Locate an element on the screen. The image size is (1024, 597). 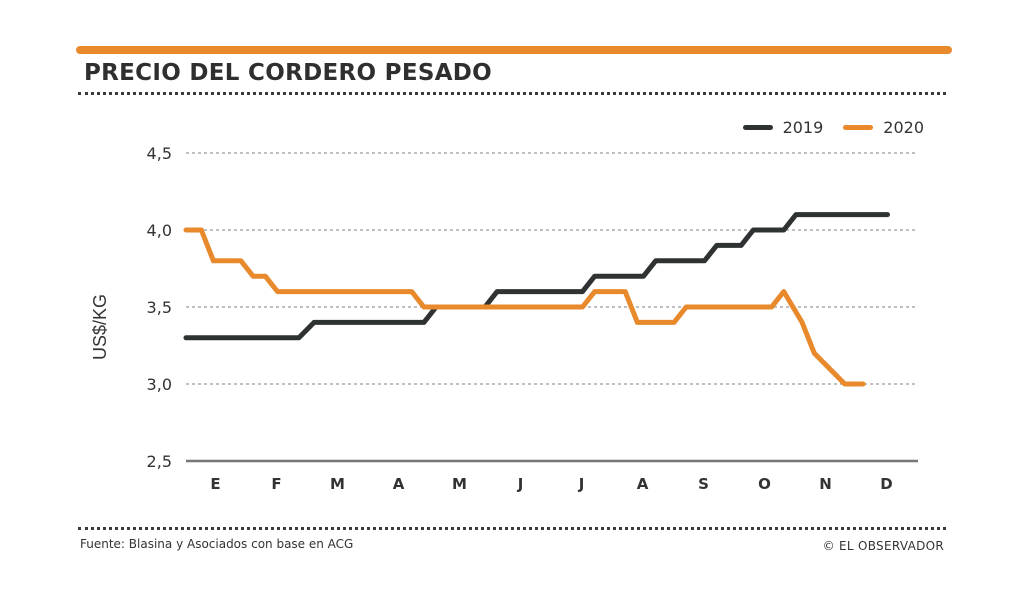
title-divider is located at coordinates (512, 93).